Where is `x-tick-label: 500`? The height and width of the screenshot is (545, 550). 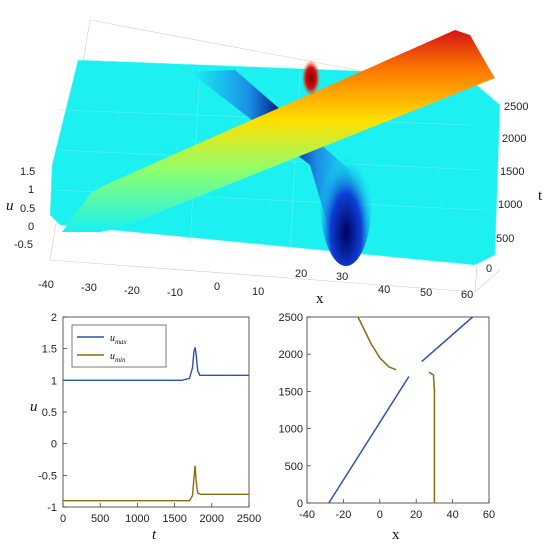 x-tick-label: 500 is located at coordinates (100, 519).